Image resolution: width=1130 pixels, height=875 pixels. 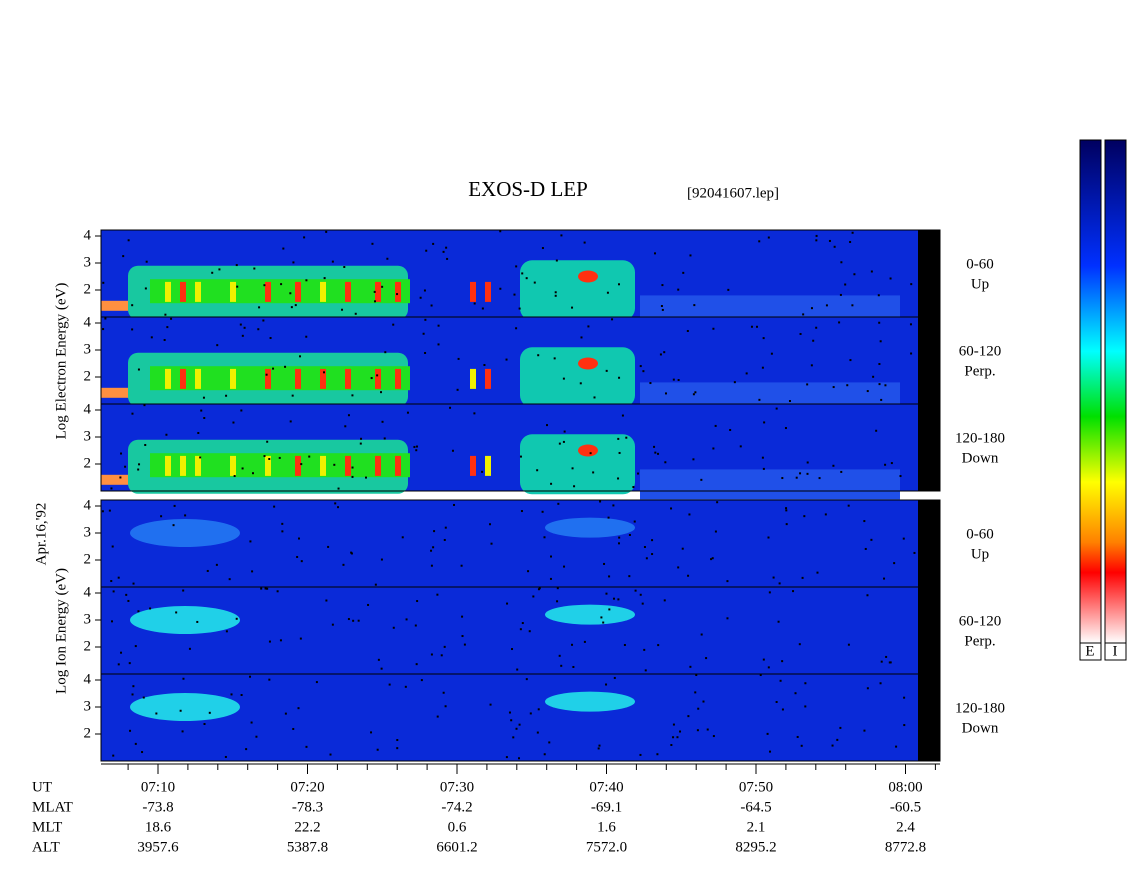 I want to click on panel-angle: 0-60, so click(x=980, y=264).